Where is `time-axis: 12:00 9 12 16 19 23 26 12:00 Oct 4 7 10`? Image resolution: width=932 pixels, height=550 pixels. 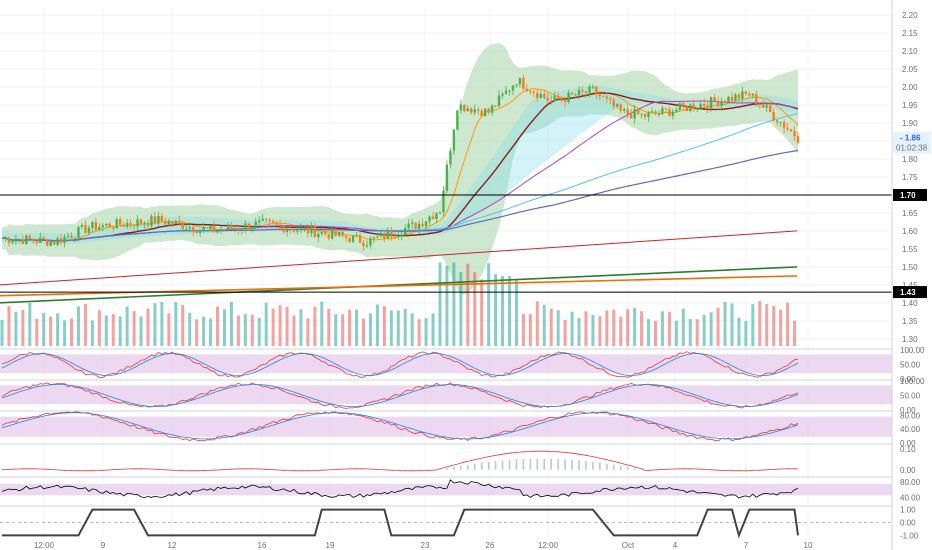
time-axis: 12:00 9 12 16 19 23 26 12:00 Oct 4 7 10 is located at coordinates (423, 545).